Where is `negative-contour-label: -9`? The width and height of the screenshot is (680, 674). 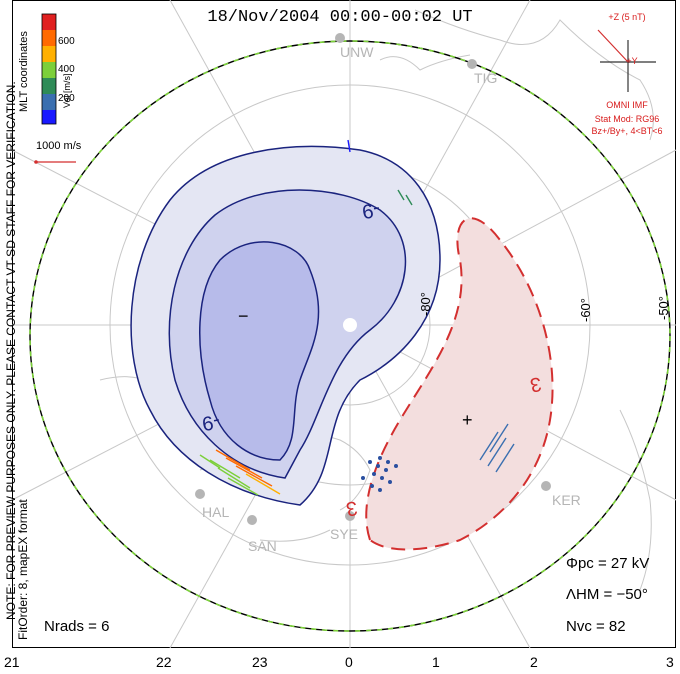 negative-contour-label: -9 is located at coordinates (371, 210).